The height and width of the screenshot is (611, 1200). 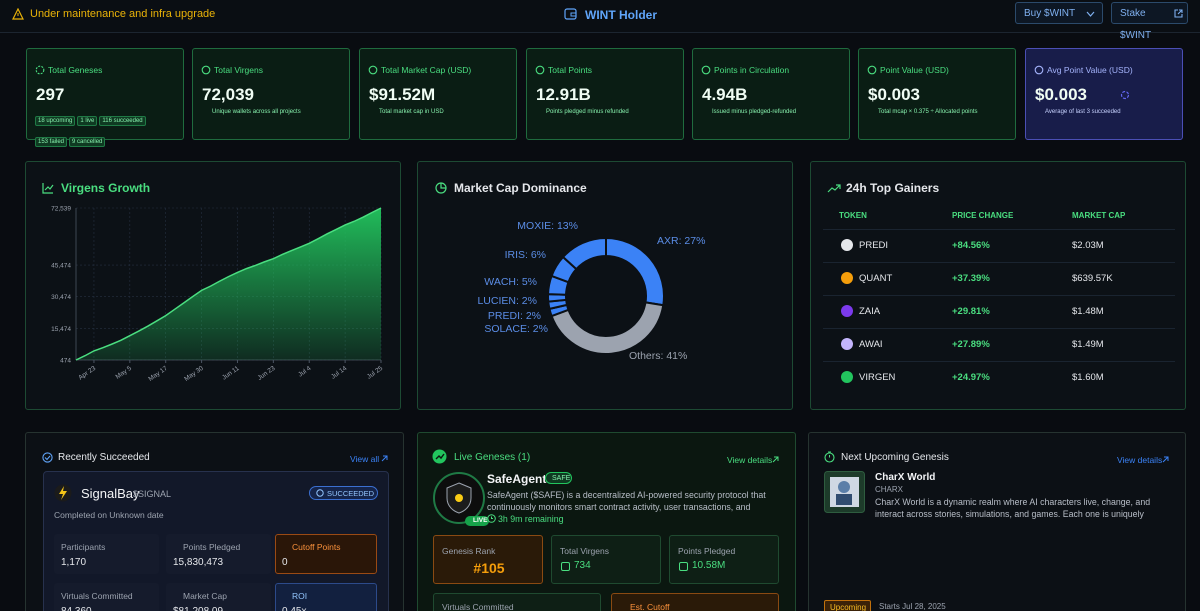 What do you see at coordinates (971, 245) in the screenshot?
I see `price-change: +84.56%` at bounding box center [971, 245].